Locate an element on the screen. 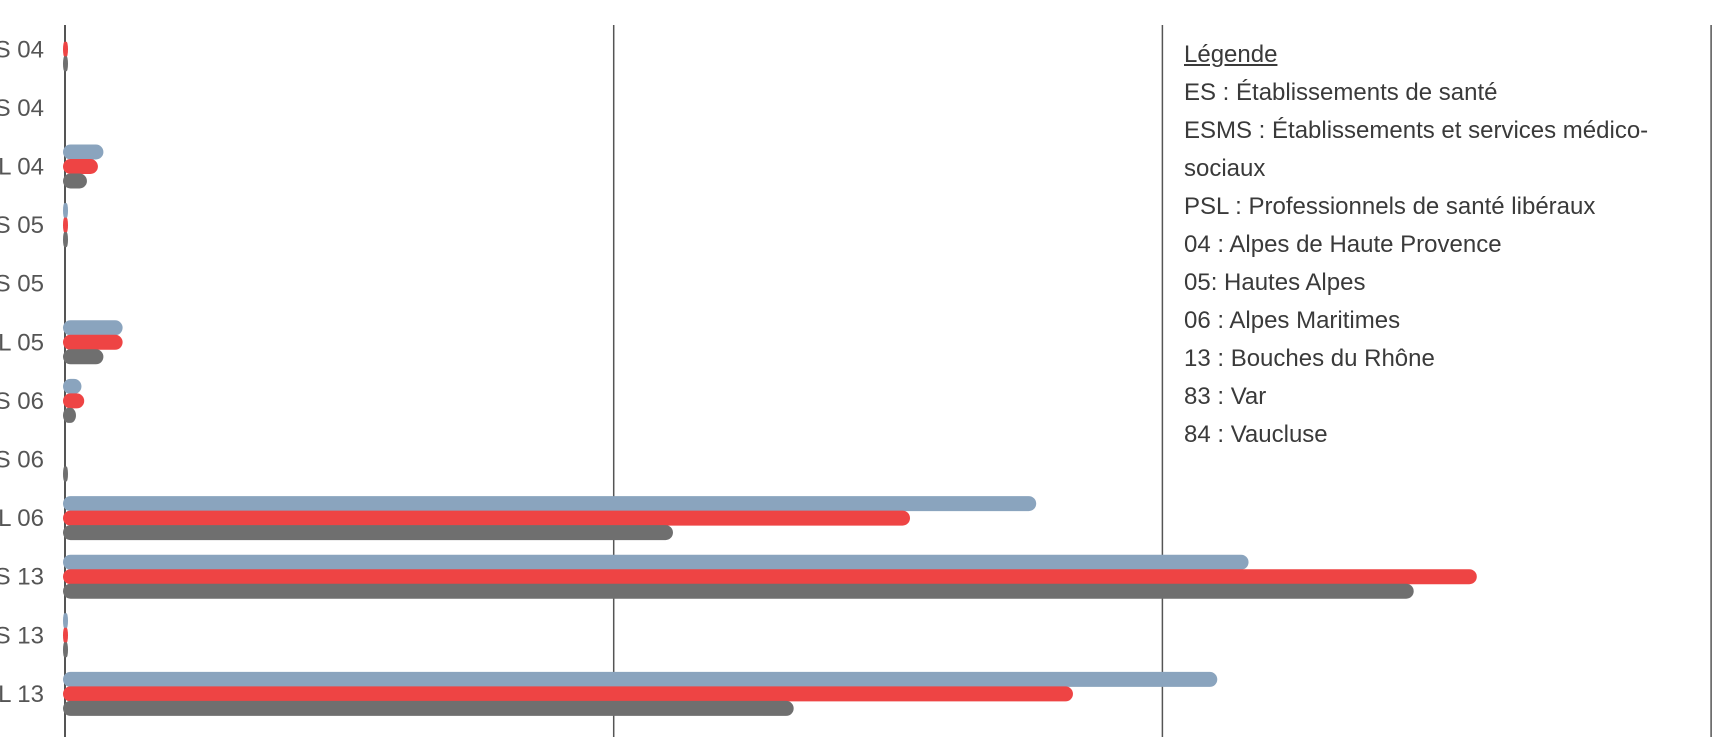 This screenshot has height=737, width=1729. legend-entry-83: 83 : Var is located at coordinates (1225, 396).